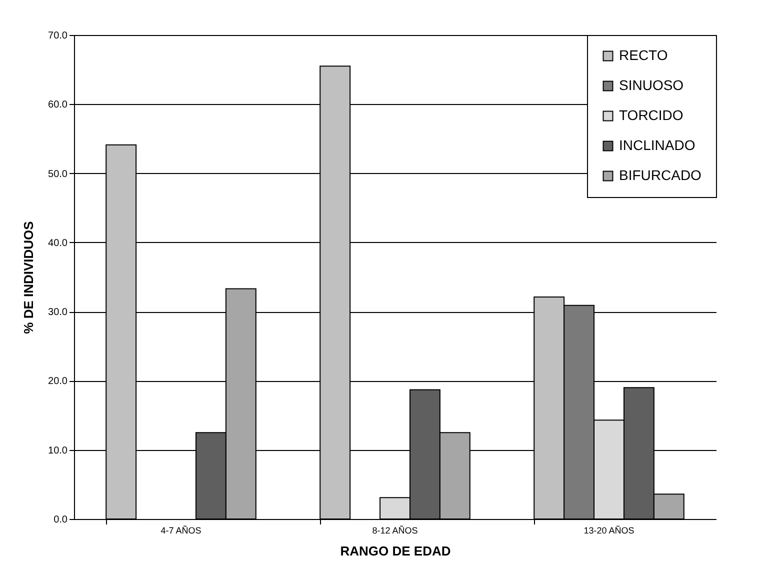 Image resolution: width=781 pixels, height=567 pixels. I want to click on legend-label: TORCIDO, so click(651, 115).